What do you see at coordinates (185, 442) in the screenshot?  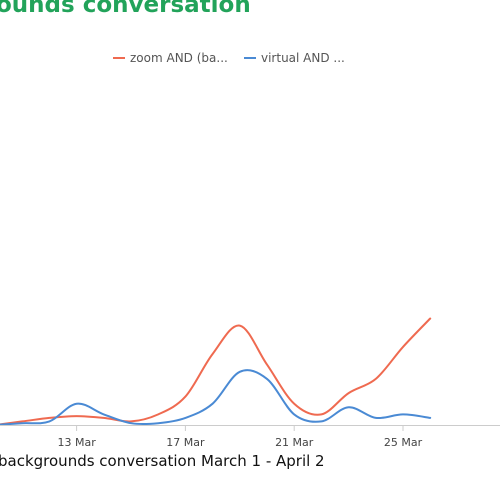 I see `x-tick-label: 17 Mar` at bounding box center [185, 442].